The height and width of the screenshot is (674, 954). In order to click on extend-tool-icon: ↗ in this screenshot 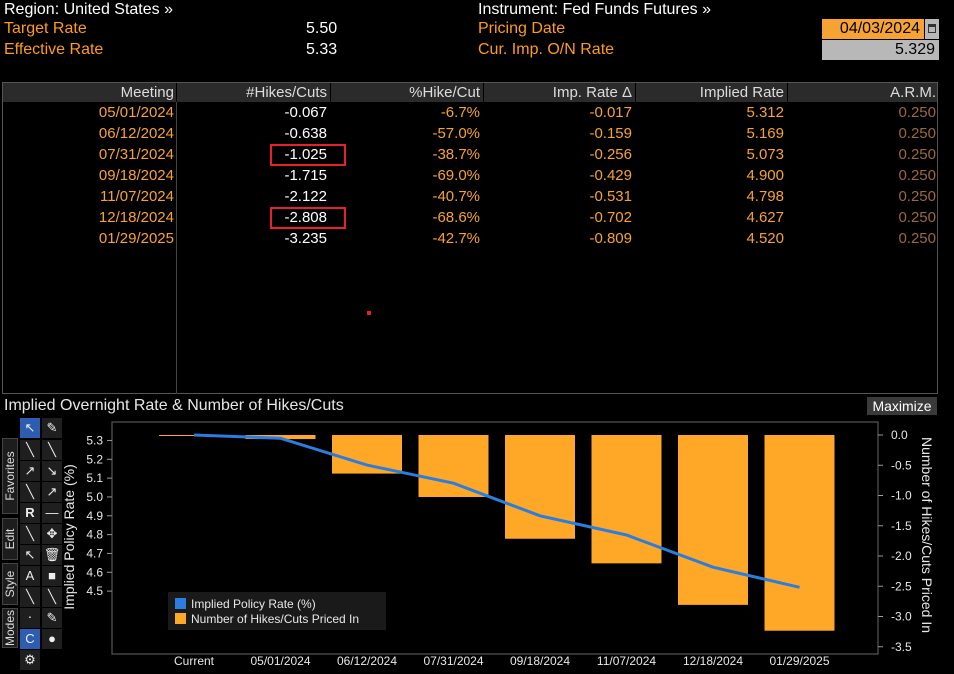, I will do `click(52, 492)`.